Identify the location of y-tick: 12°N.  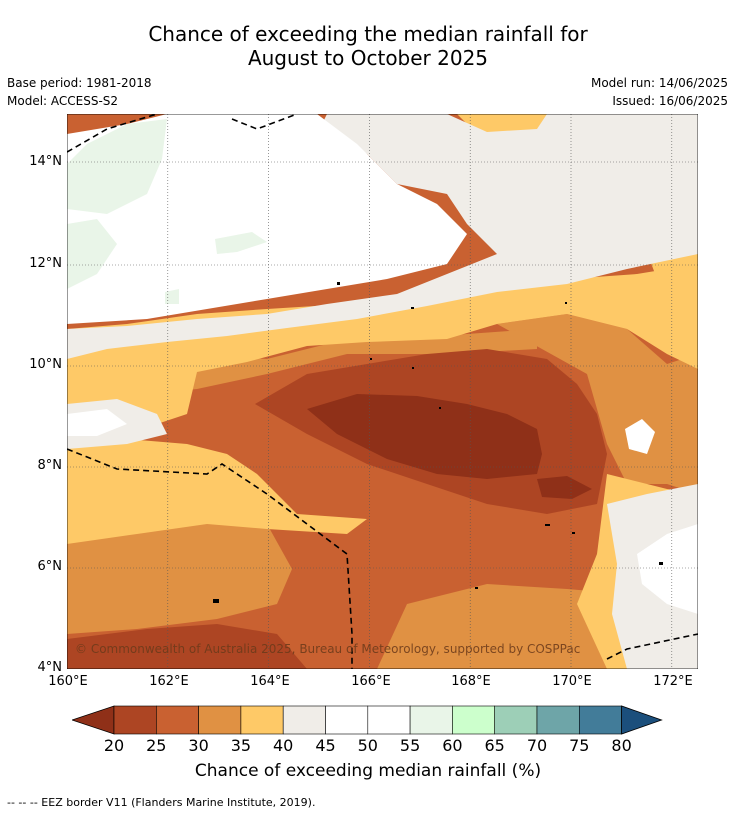
(45, 263).